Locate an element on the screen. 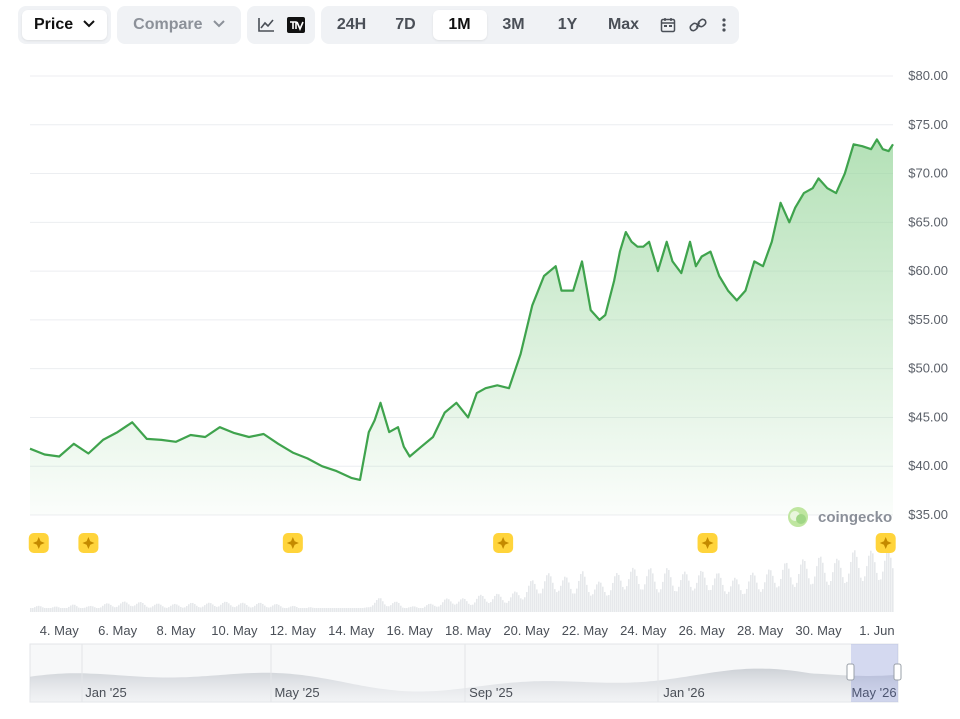  range-24h: 24H is located at coordinates (351, 24).